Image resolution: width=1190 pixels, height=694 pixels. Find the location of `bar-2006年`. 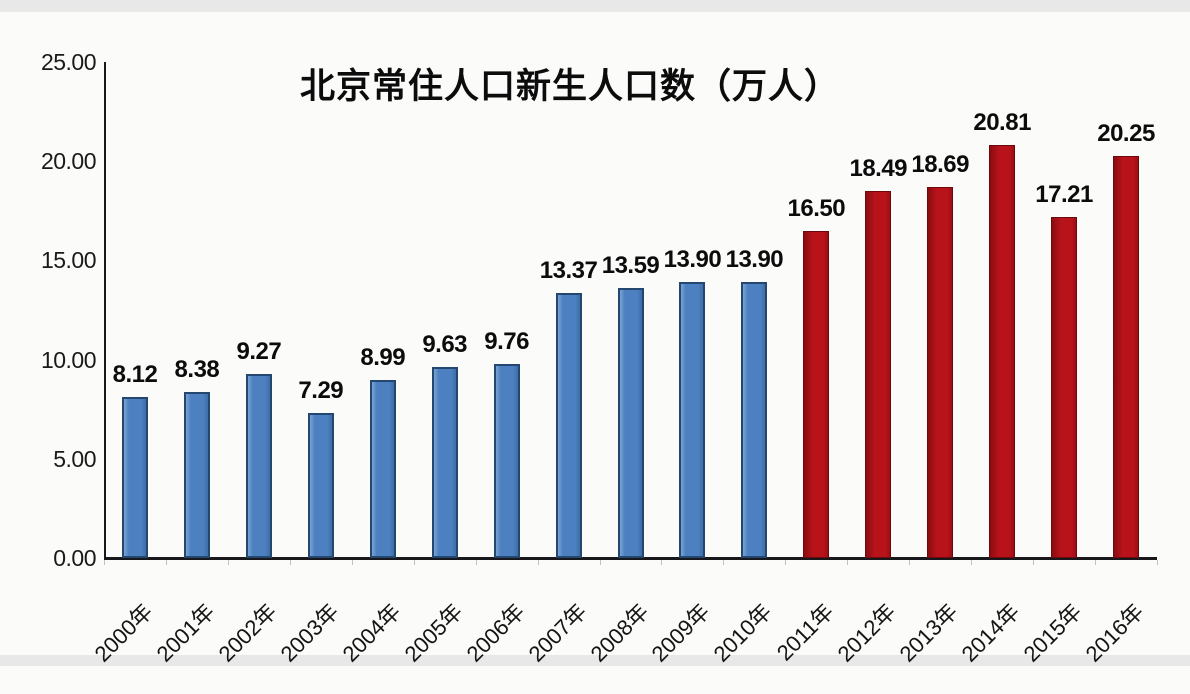

bar-2006年 is located at coordinates (506, 461).